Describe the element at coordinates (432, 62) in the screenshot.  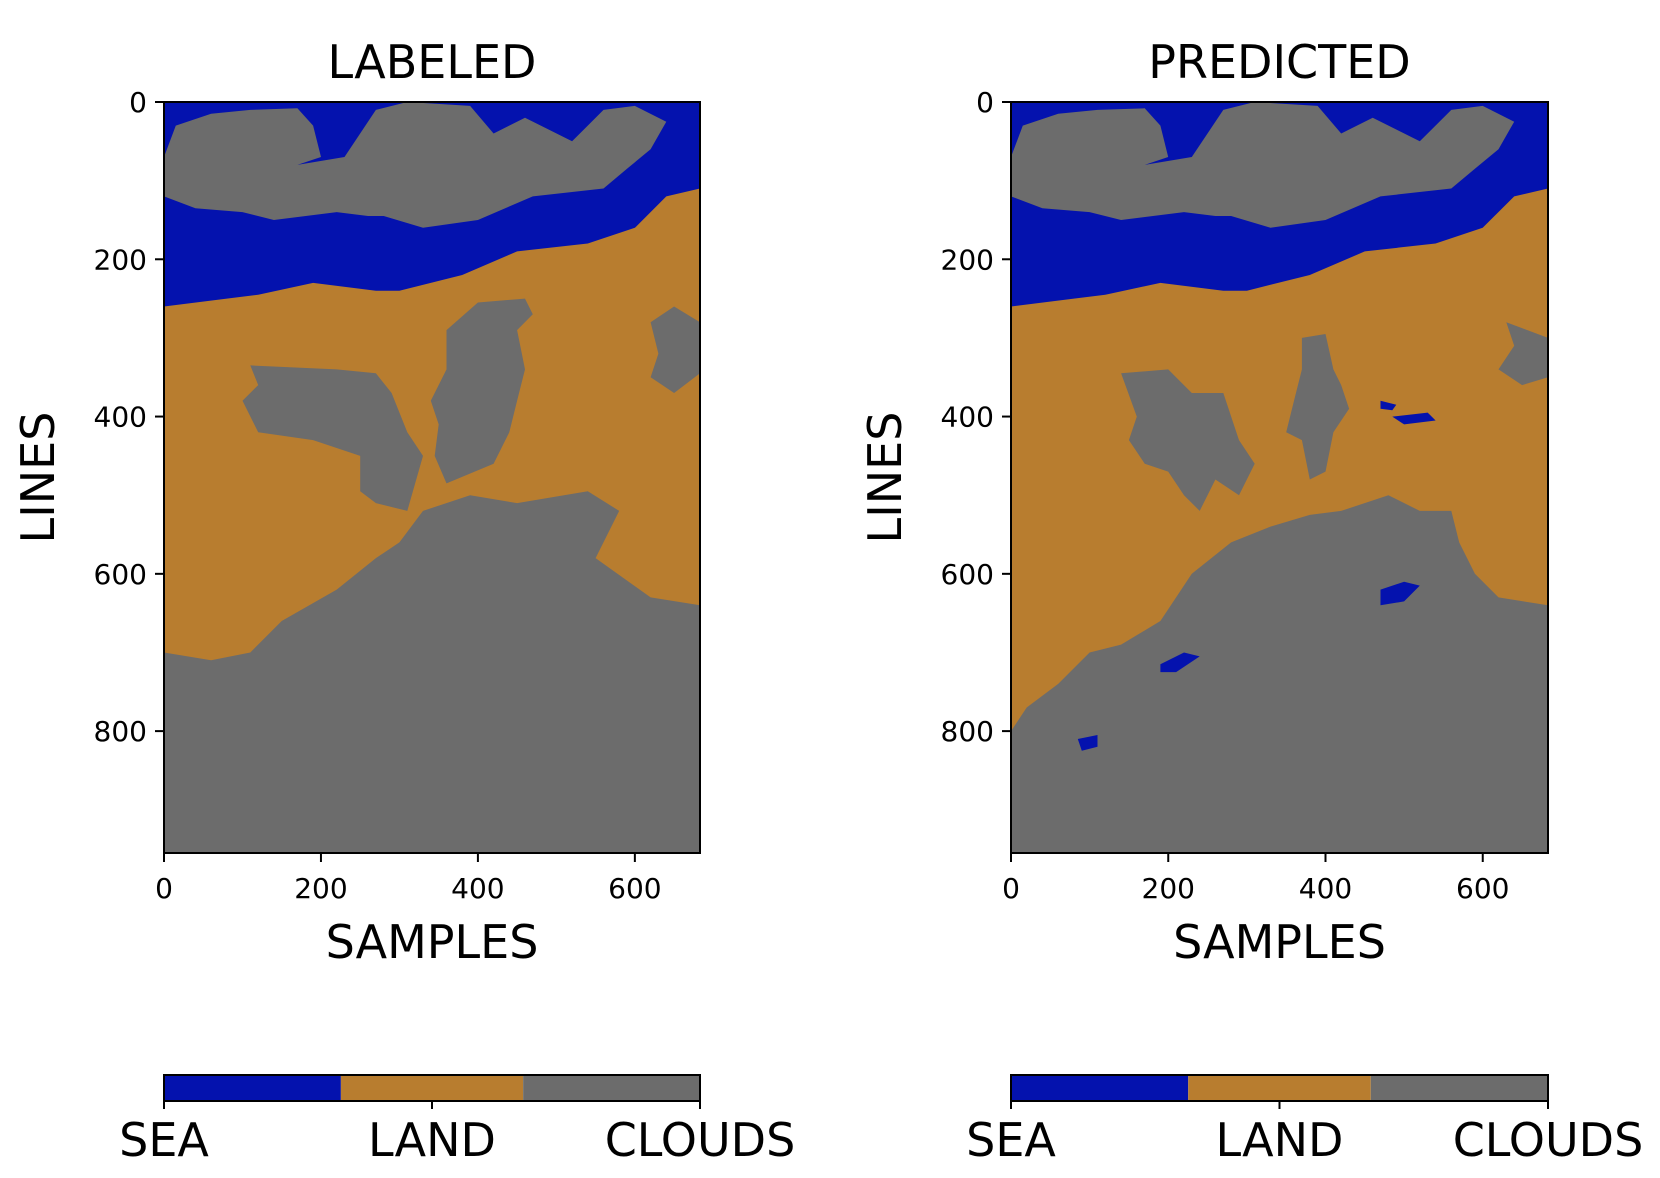
I see `panel-title: LABELED` at that location.